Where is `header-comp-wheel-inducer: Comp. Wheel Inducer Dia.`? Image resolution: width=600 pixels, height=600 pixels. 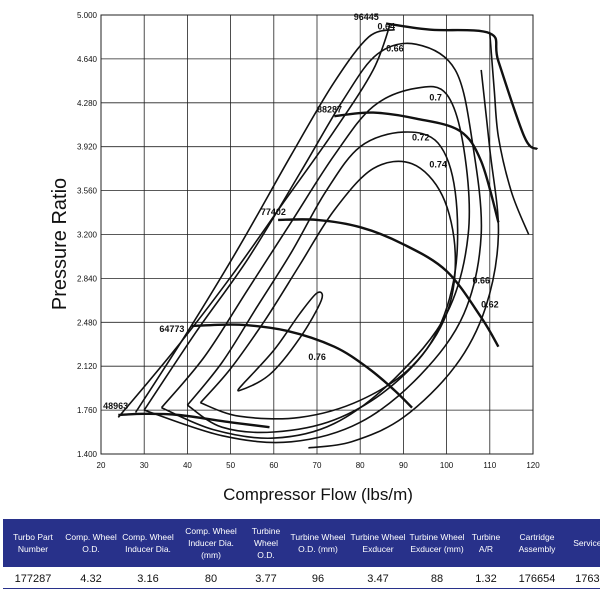
header-comp-wheel-inducer: Comp. Wheel Inducer Dia. is located at coordinates (148, 543).